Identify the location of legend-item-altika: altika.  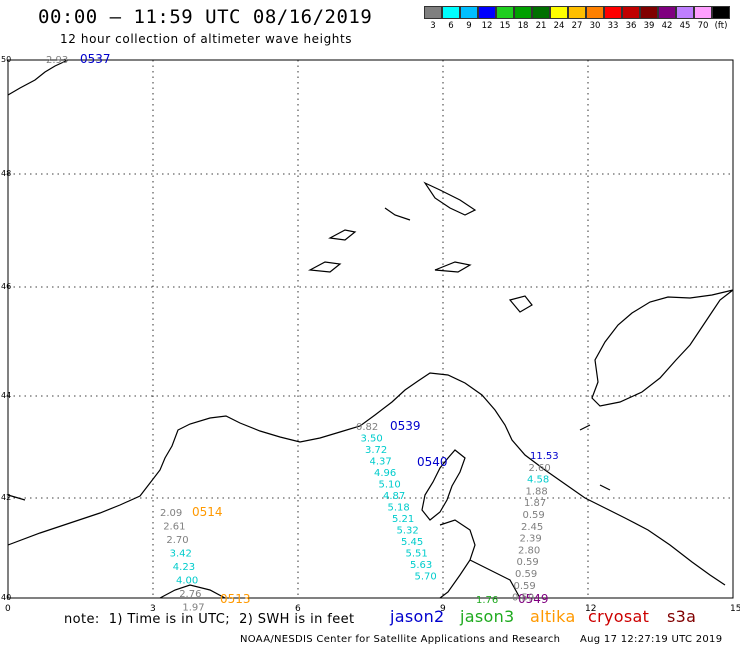
(553, 616).